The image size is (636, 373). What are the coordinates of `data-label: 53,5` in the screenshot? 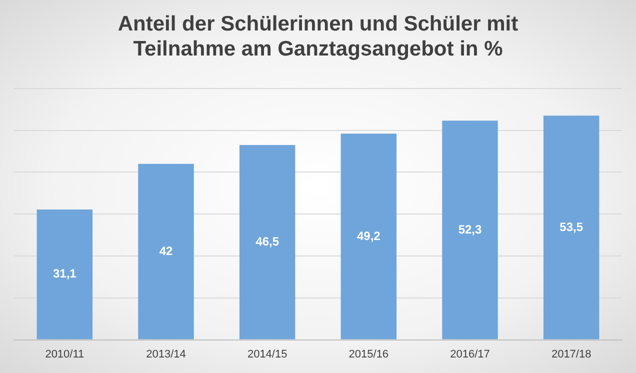 It's located at (572, 227).